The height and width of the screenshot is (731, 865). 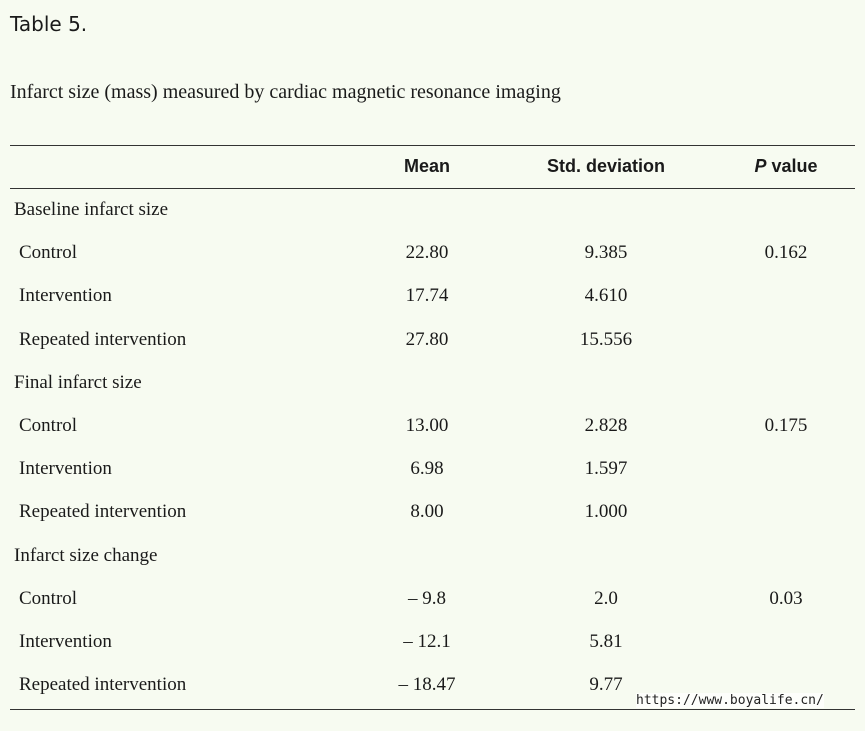 I want to click on sd-cell: 2.0, so click(x=606, y=598).